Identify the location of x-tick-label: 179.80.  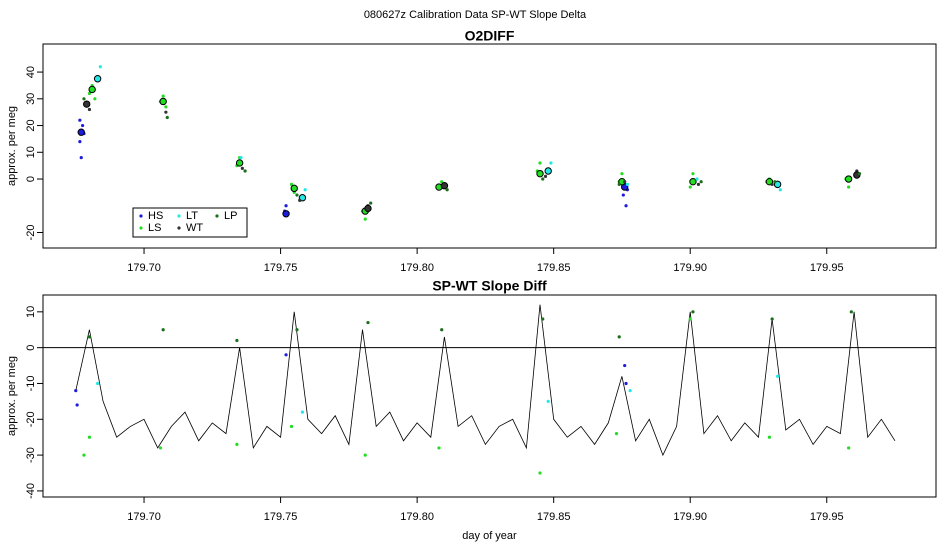
(417, 268).